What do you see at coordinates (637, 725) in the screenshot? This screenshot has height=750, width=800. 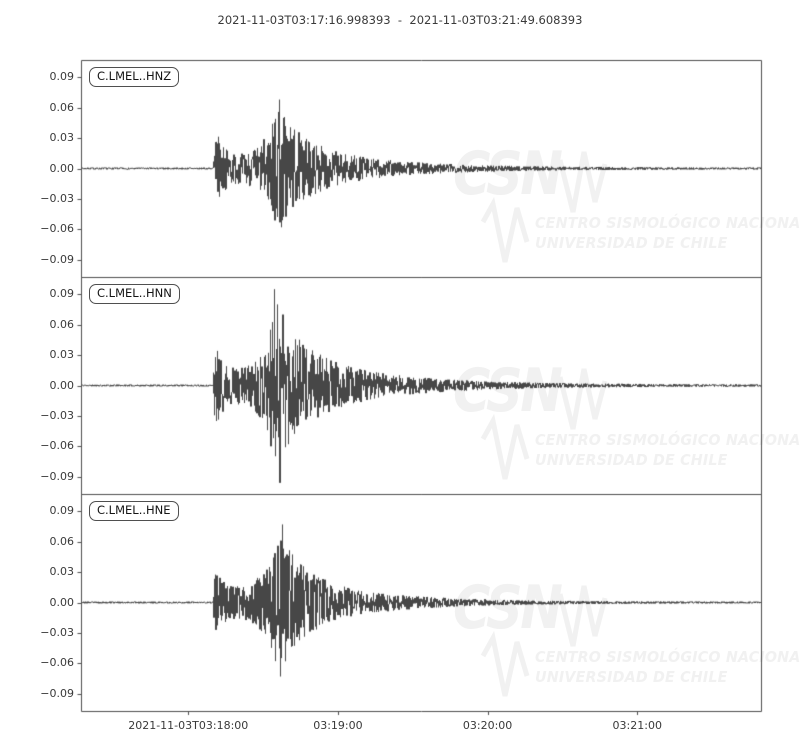 I see `x-tick-label: 03:21:00` at bounding box center [637, 725].